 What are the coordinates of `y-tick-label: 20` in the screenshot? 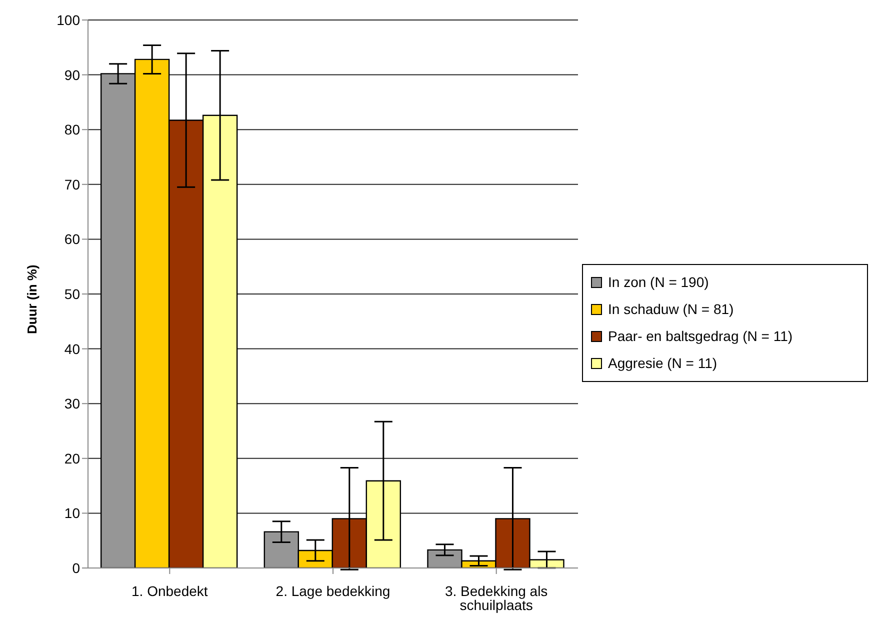 It's located at (72, 458).